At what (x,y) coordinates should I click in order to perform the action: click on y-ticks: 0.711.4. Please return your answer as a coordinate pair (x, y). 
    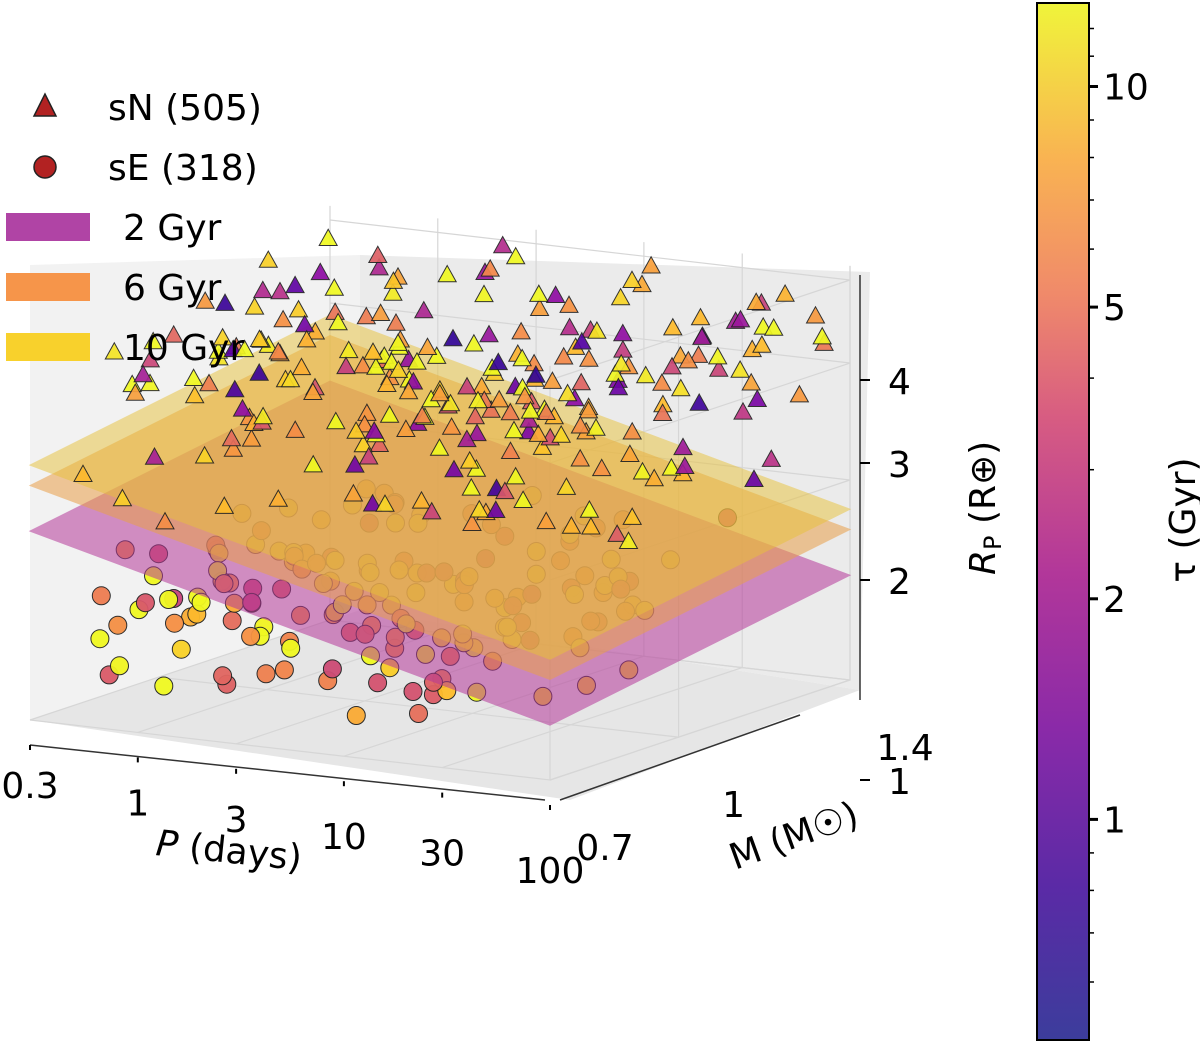
    Looking at the image, I should click on (754, 798).